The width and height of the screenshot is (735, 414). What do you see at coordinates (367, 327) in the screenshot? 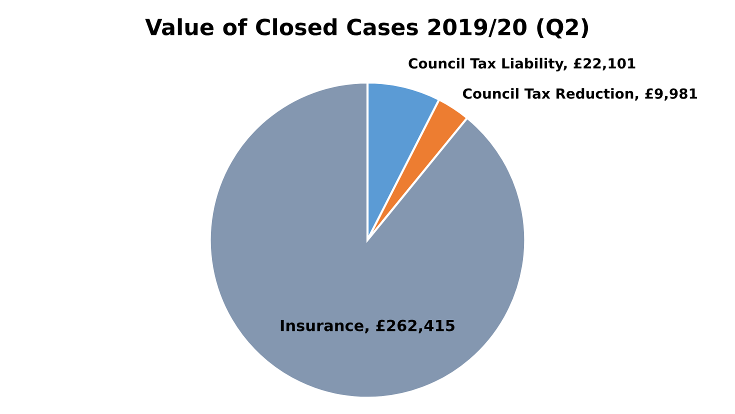
I see `slice-label: Insurance, £262,415` at bounding box center [367, 327].